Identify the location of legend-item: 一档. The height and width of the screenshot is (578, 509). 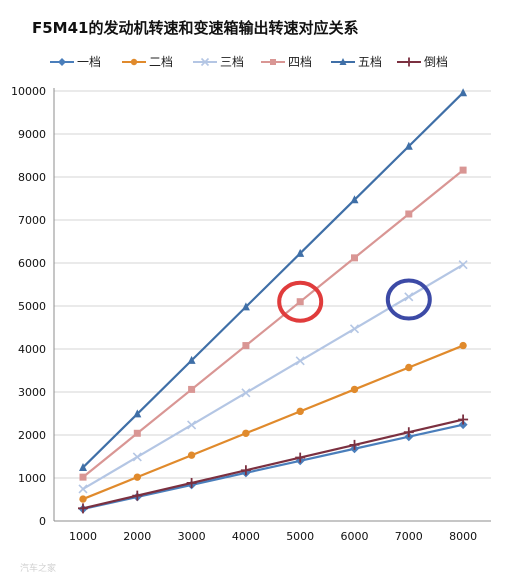
(75, 62).